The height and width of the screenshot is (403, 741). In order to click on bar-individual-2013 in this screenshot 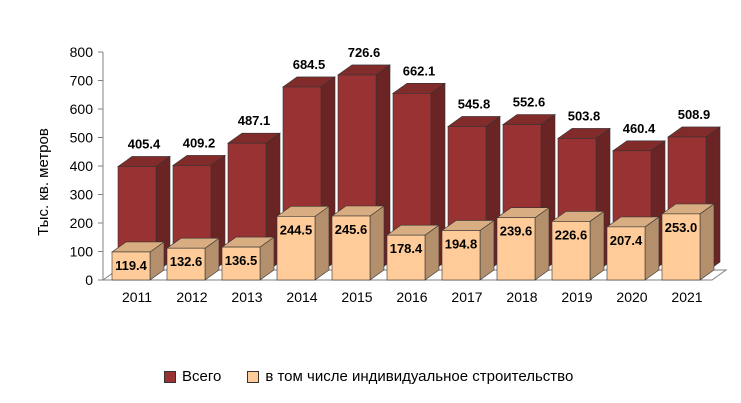, I will do `click(248, 258)`.